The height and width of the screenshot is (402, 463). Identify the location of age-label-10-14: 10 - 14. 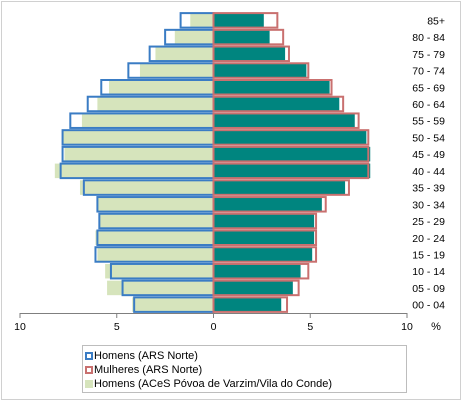
(428, 272).